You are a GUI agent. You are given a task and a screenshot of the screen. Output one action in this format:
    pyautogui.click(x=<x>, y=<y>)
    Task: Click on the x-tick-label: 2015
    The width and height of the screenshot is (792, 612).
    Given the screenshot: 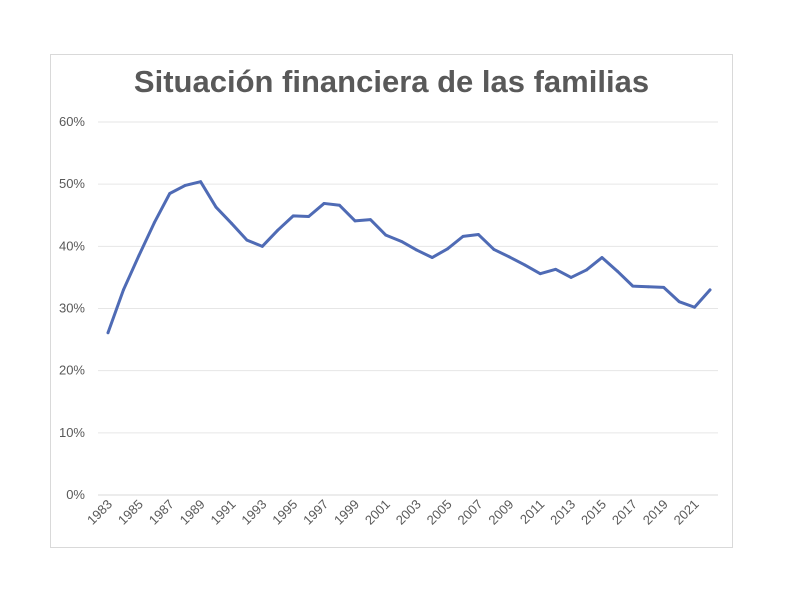 What is the action you would take?
    pyautogui.click(x=593, y=512)
    